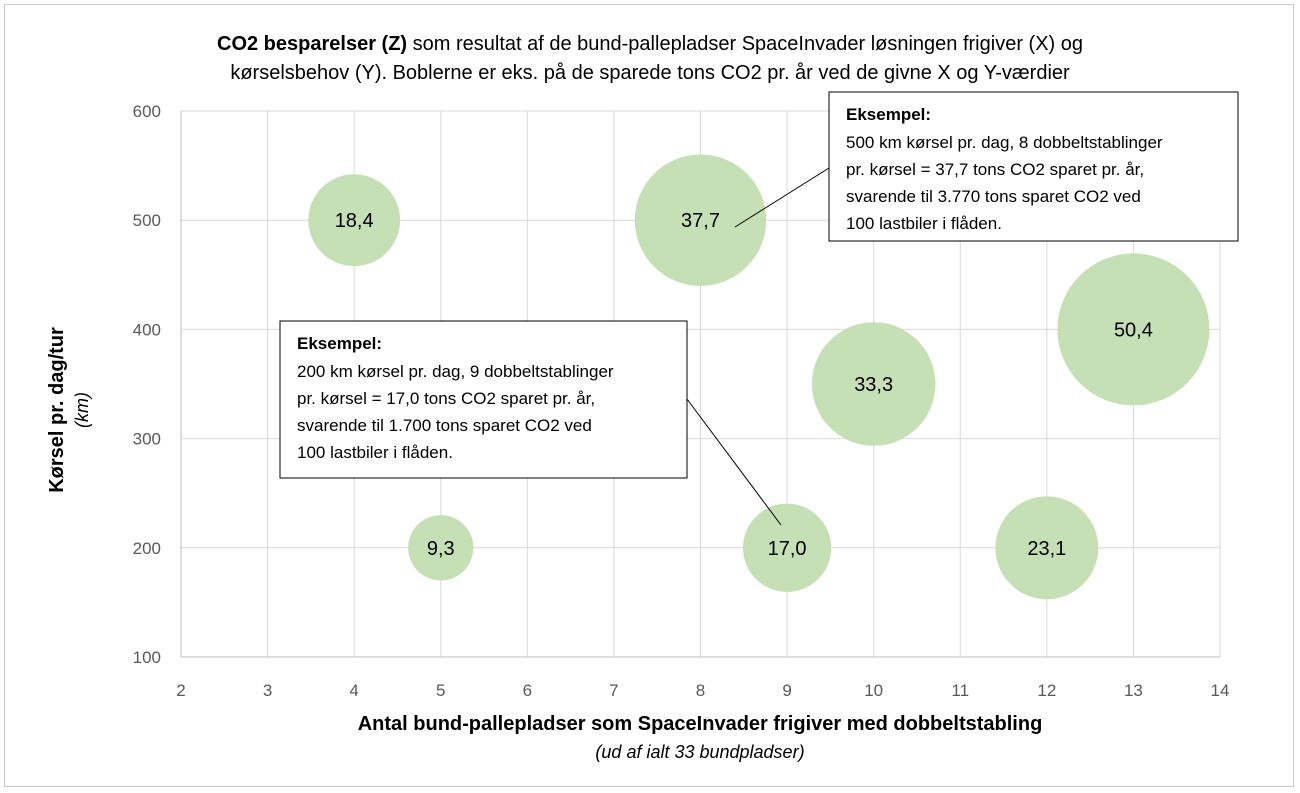 This screenshot has height=793, width=1300. Describe the element at coordinates (993, 196) in the screenshot. I see `annotation-text-line: svarende til 3.770 tons sparet CO2 ved` at that location.